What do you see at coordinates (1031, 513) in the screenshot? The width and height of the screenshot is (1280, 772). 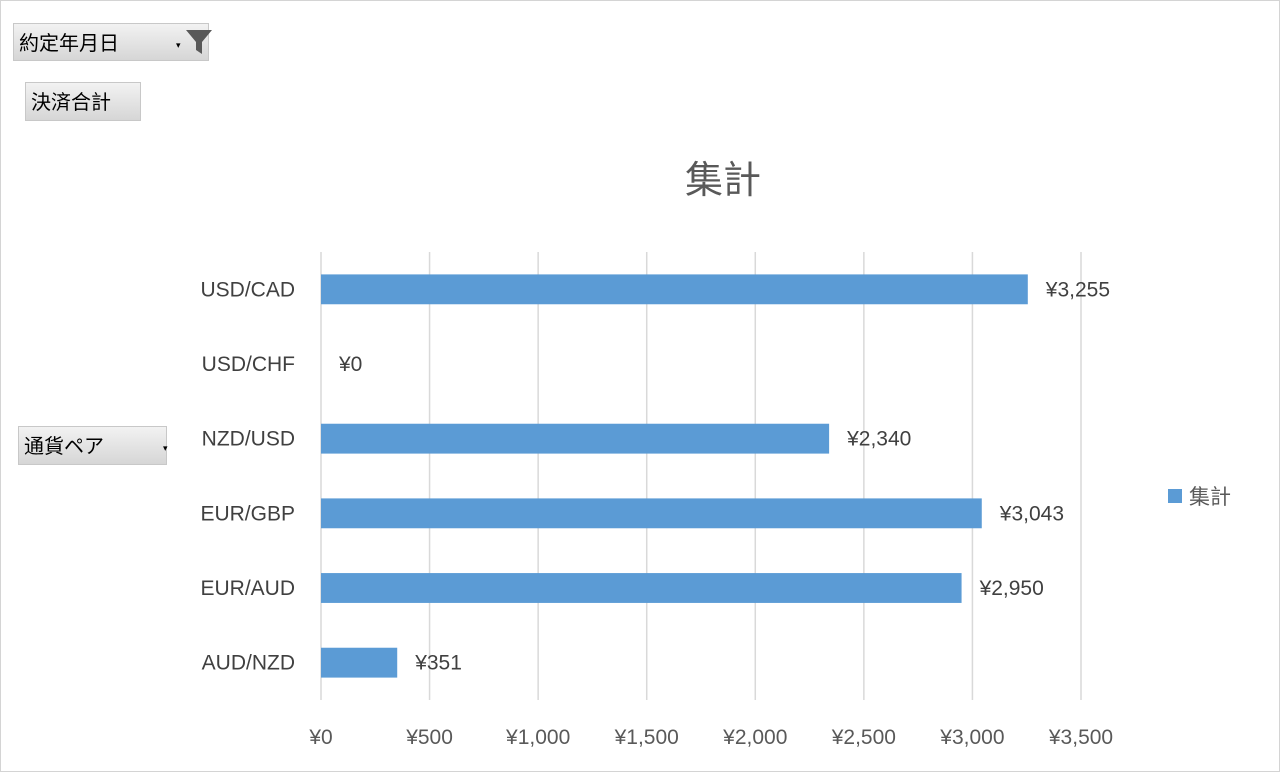 I see `data-label: ¥3,043` at bounding box center [1031, 513].